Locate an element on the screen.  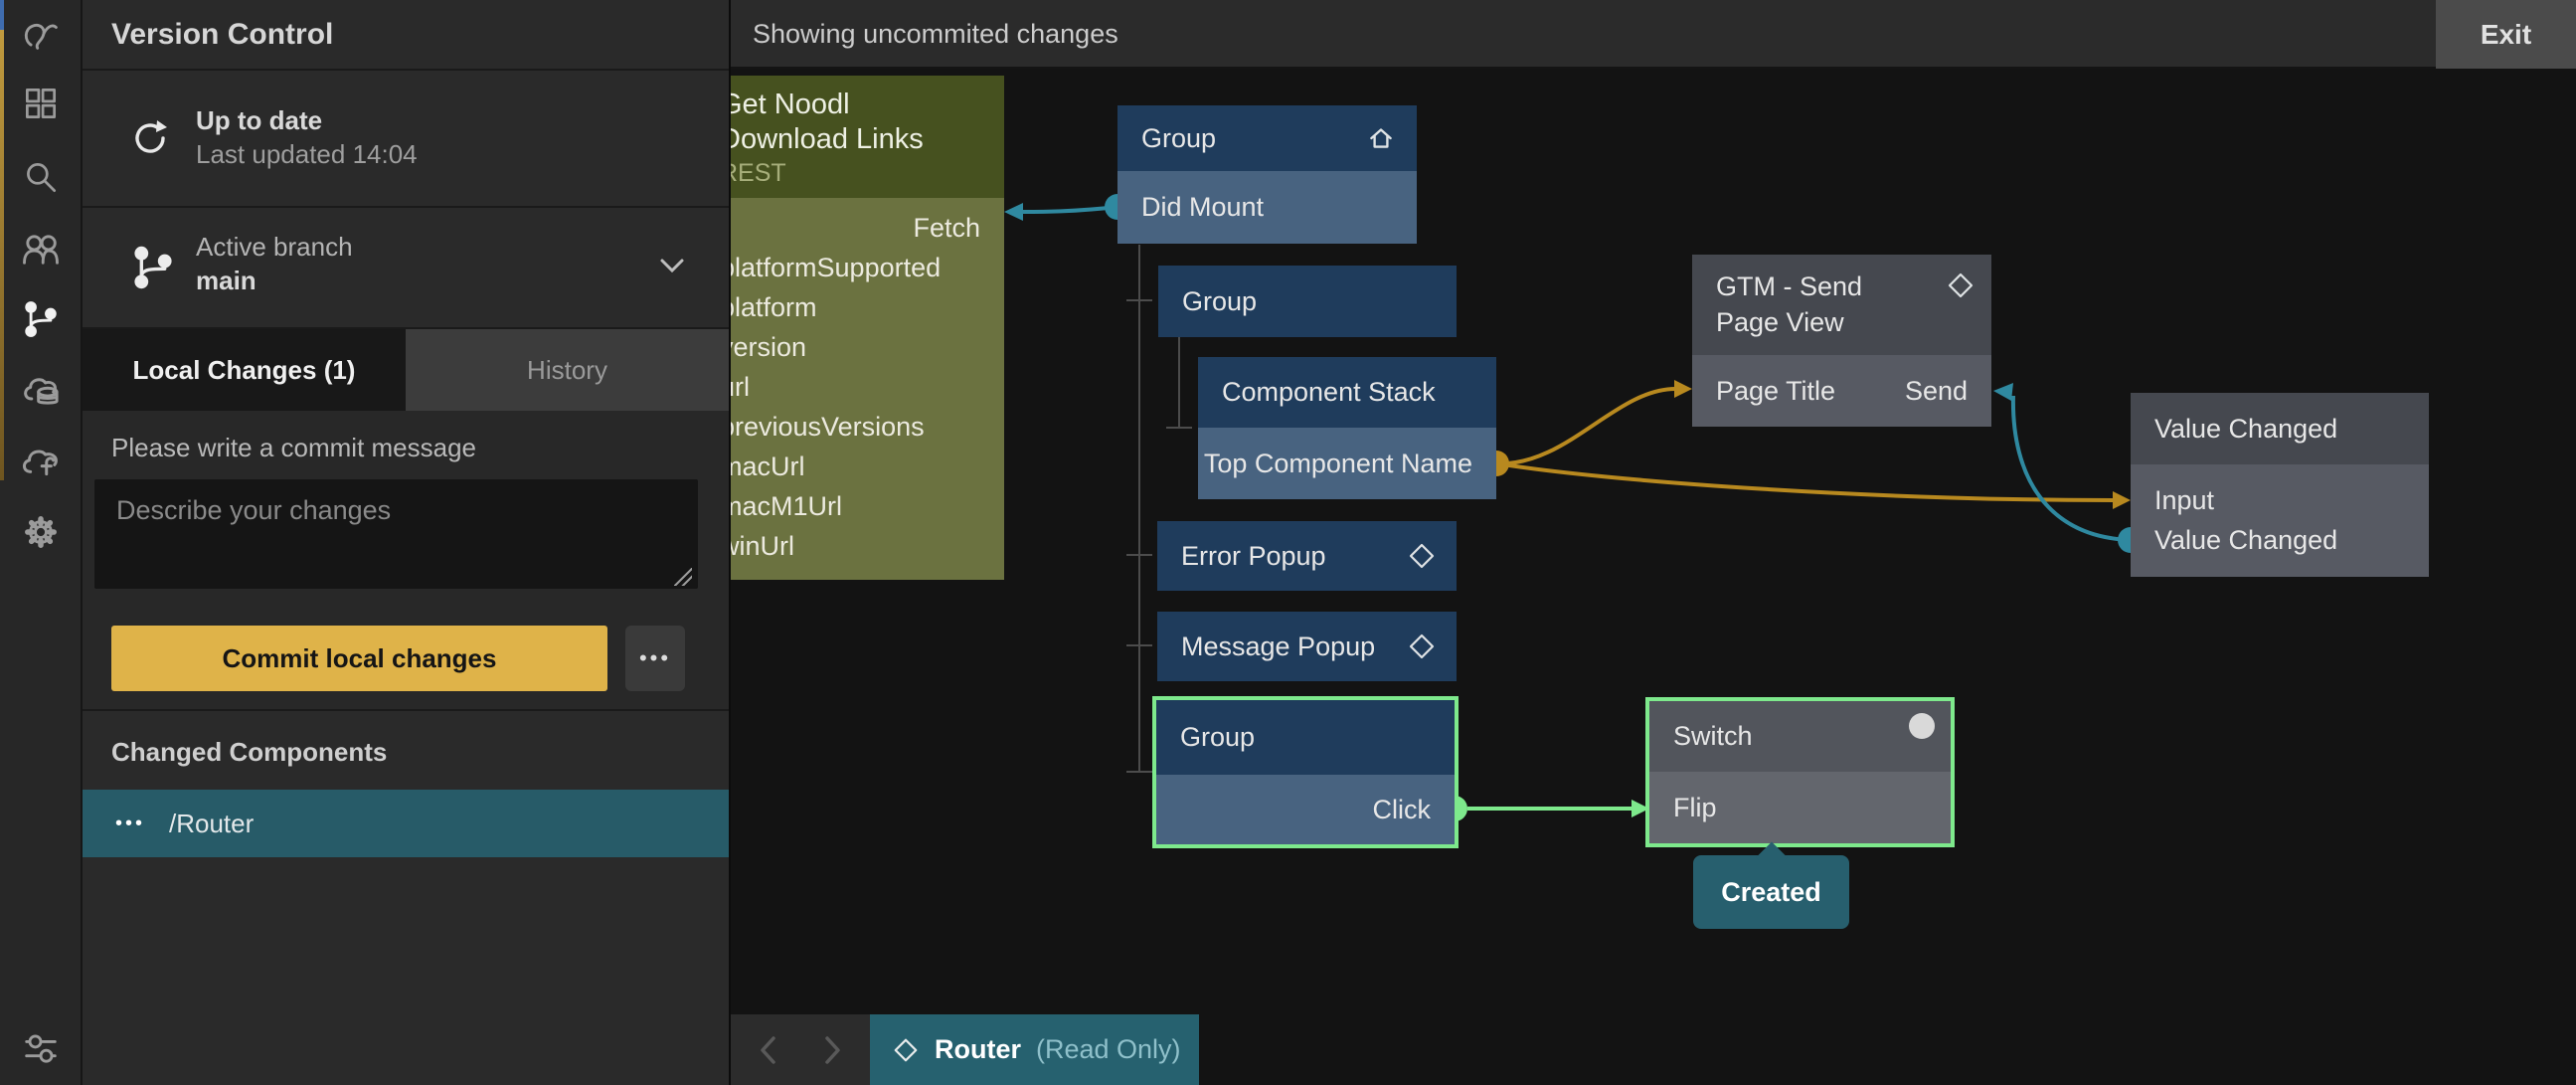
node-gtm-send-page-view: GTM - Send Page View Page Title Send is located at coordinates (1841, 341).